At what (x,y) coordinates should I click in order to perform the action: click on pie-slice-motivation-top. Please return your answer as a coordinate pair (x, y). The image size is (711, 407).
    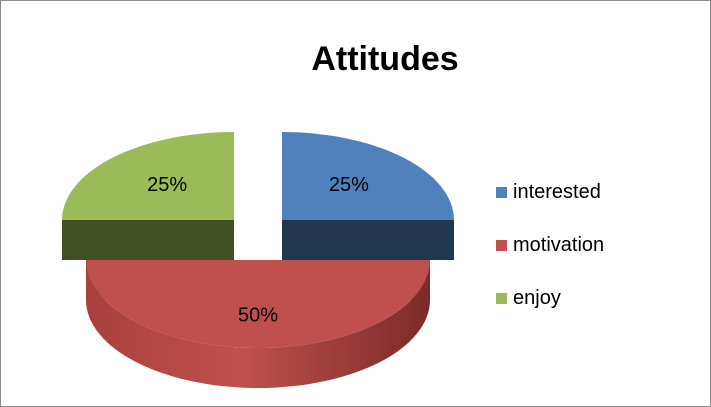
    Looking at the image, I should click on (258, 304).